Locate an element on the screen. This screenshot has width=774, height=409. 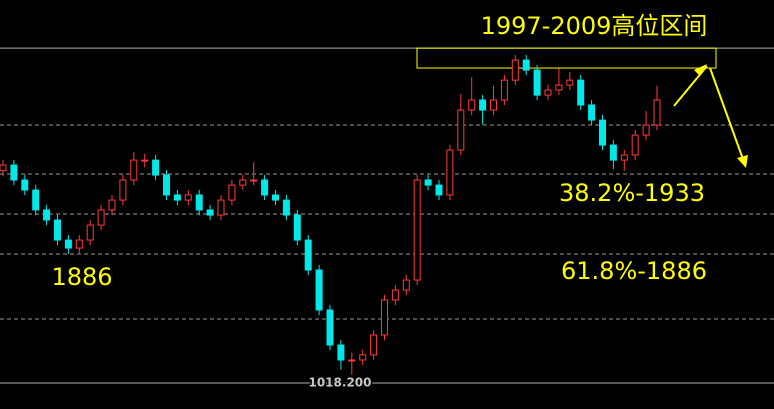
annotation: 1886 is located at coordinates (81, 277).